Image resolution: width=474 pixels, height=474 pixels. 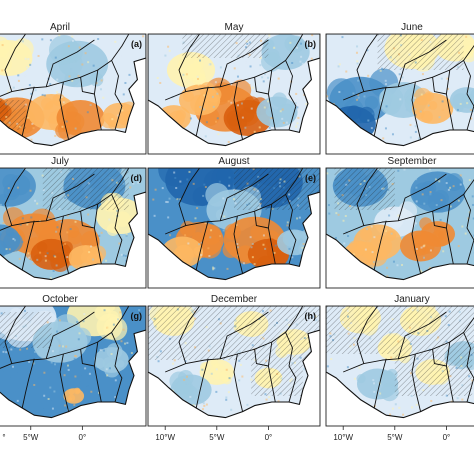 I want to click on map-panel: October (g), so click(x=73, y=360).